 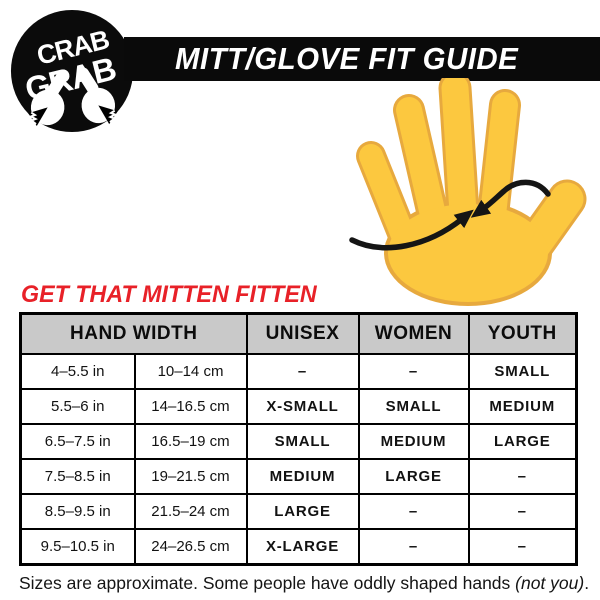 What do you see at coordinates (302, 547) in the screenshot?
I see `cell-unisex: X-LARGE` at bounding box center [302, 547].